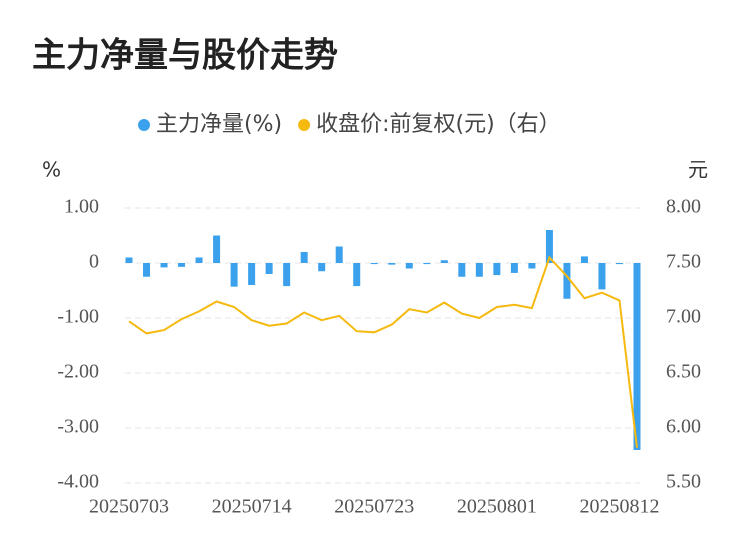 The width and height of the screenshot is (750, 558). I want to click on x-tick-label: 20250703, so click(129, 507).